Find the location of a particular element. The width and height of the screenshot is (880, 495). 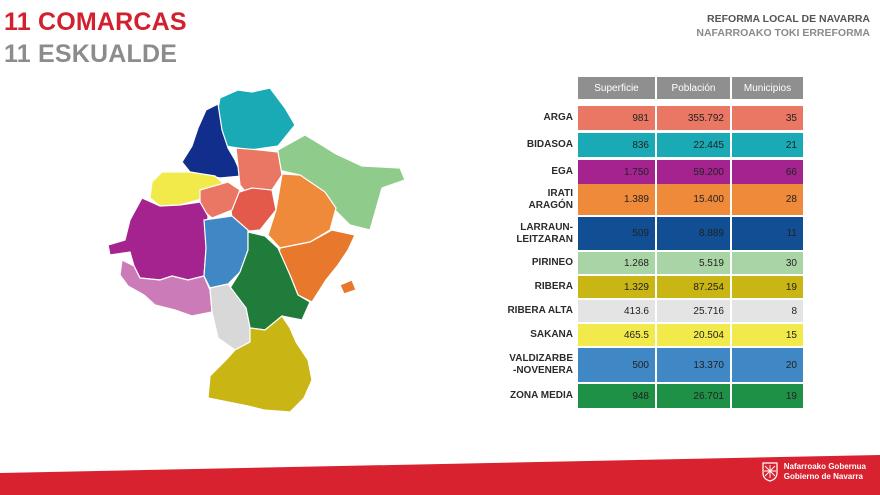

map-region-irati-enclave is located at coordinates (348, 287).